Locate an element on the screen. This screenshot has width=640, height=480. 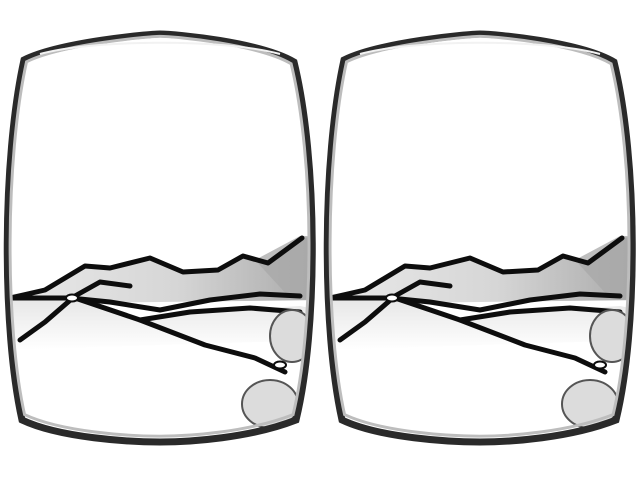
rock-group is located at coordinates (597, 369).